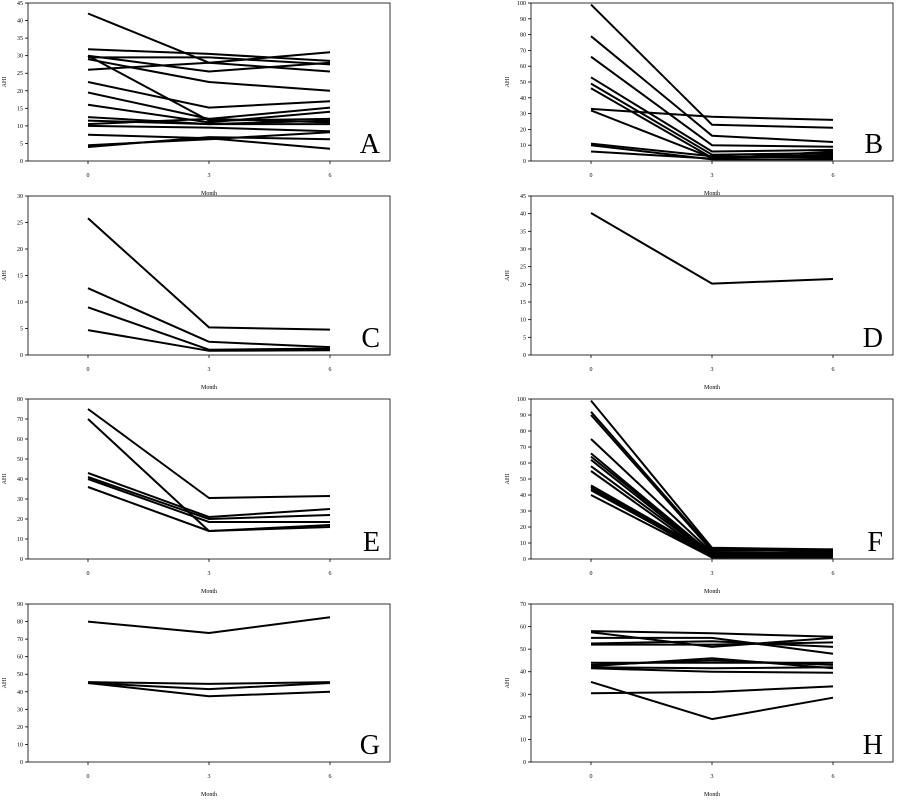  I want to click on panel-c: 0 5 10 15 20 25 30 0 3 6 Month AHI C, so click(196, 292).